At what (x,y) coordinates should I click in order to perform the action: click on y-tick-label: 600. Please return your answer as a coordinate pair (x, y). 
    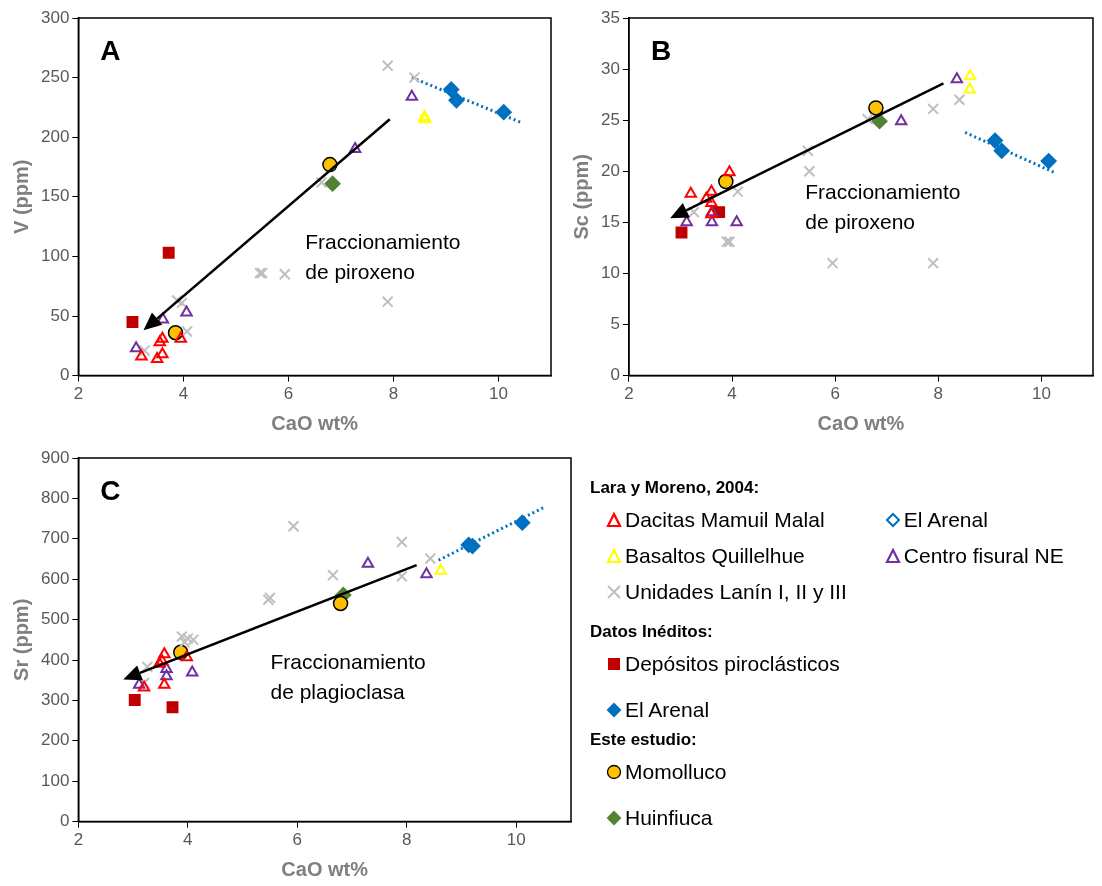
    Looking at the image, I should click on (55, 578).